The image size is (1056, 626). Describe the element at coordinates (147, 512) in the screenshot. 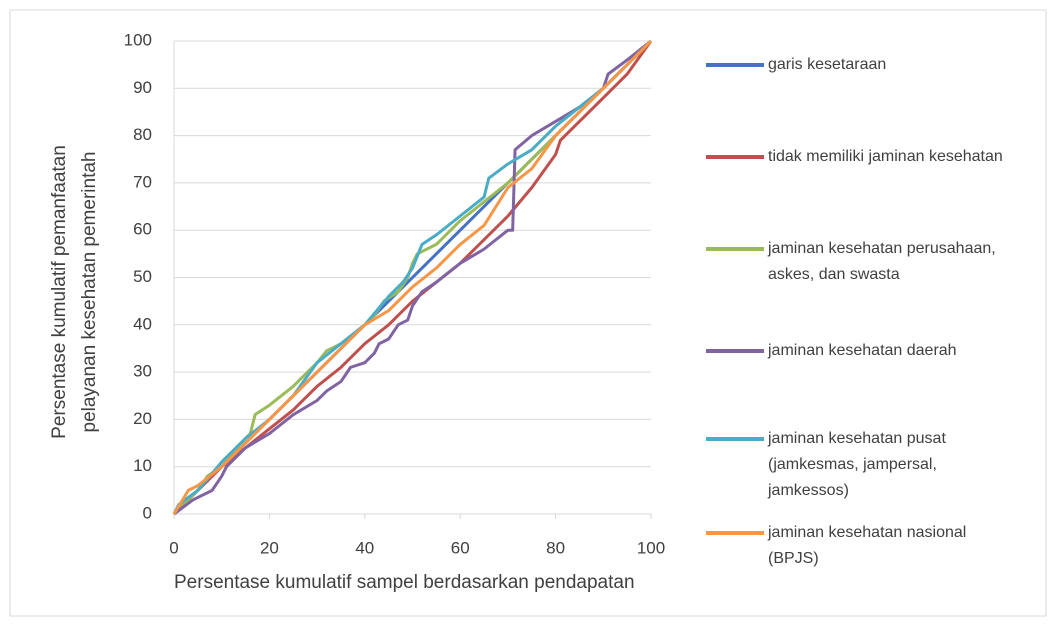

I see `y-tick-label: 0` at that location.